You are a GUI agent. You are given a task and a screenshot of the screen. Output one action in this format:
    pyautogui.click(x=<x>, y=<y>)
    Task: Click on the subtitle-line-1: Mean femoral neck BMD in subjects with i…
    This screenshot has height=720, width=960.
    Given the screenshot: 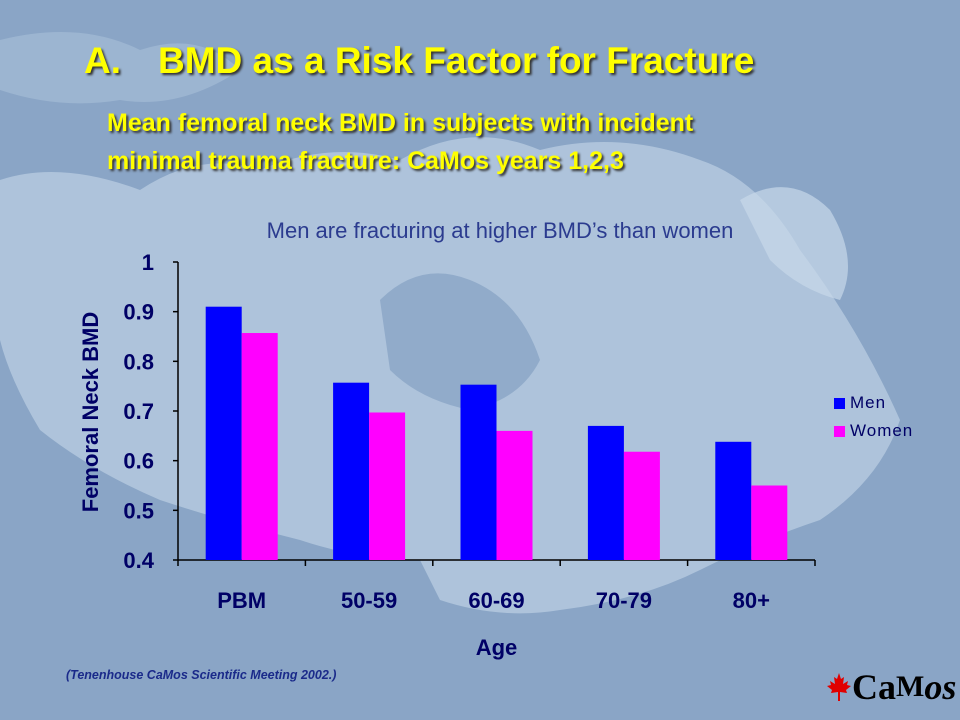 What is the action you would take?
    pyautogui.click(x=400, y=123)
    